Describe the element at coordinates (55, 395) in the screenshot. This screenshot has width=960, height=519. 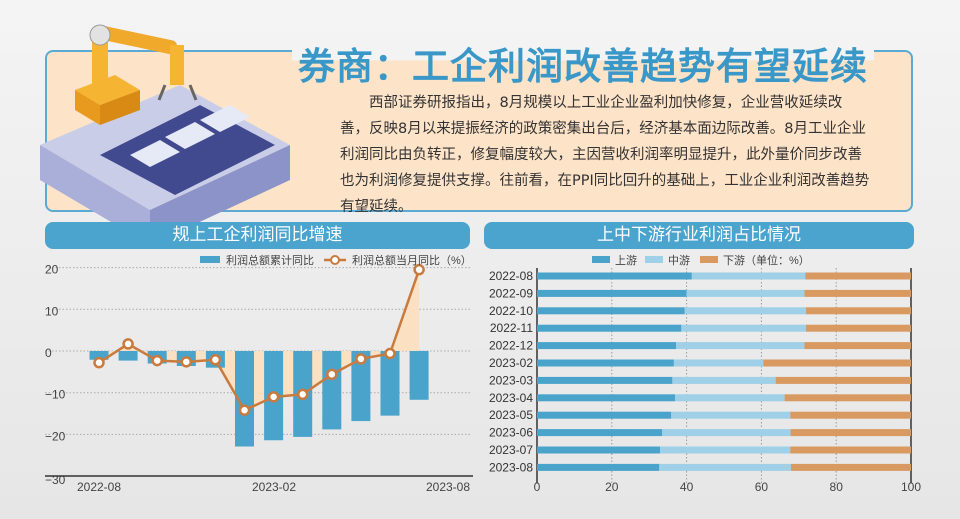
I see `y-tick-label: −10` at that location.